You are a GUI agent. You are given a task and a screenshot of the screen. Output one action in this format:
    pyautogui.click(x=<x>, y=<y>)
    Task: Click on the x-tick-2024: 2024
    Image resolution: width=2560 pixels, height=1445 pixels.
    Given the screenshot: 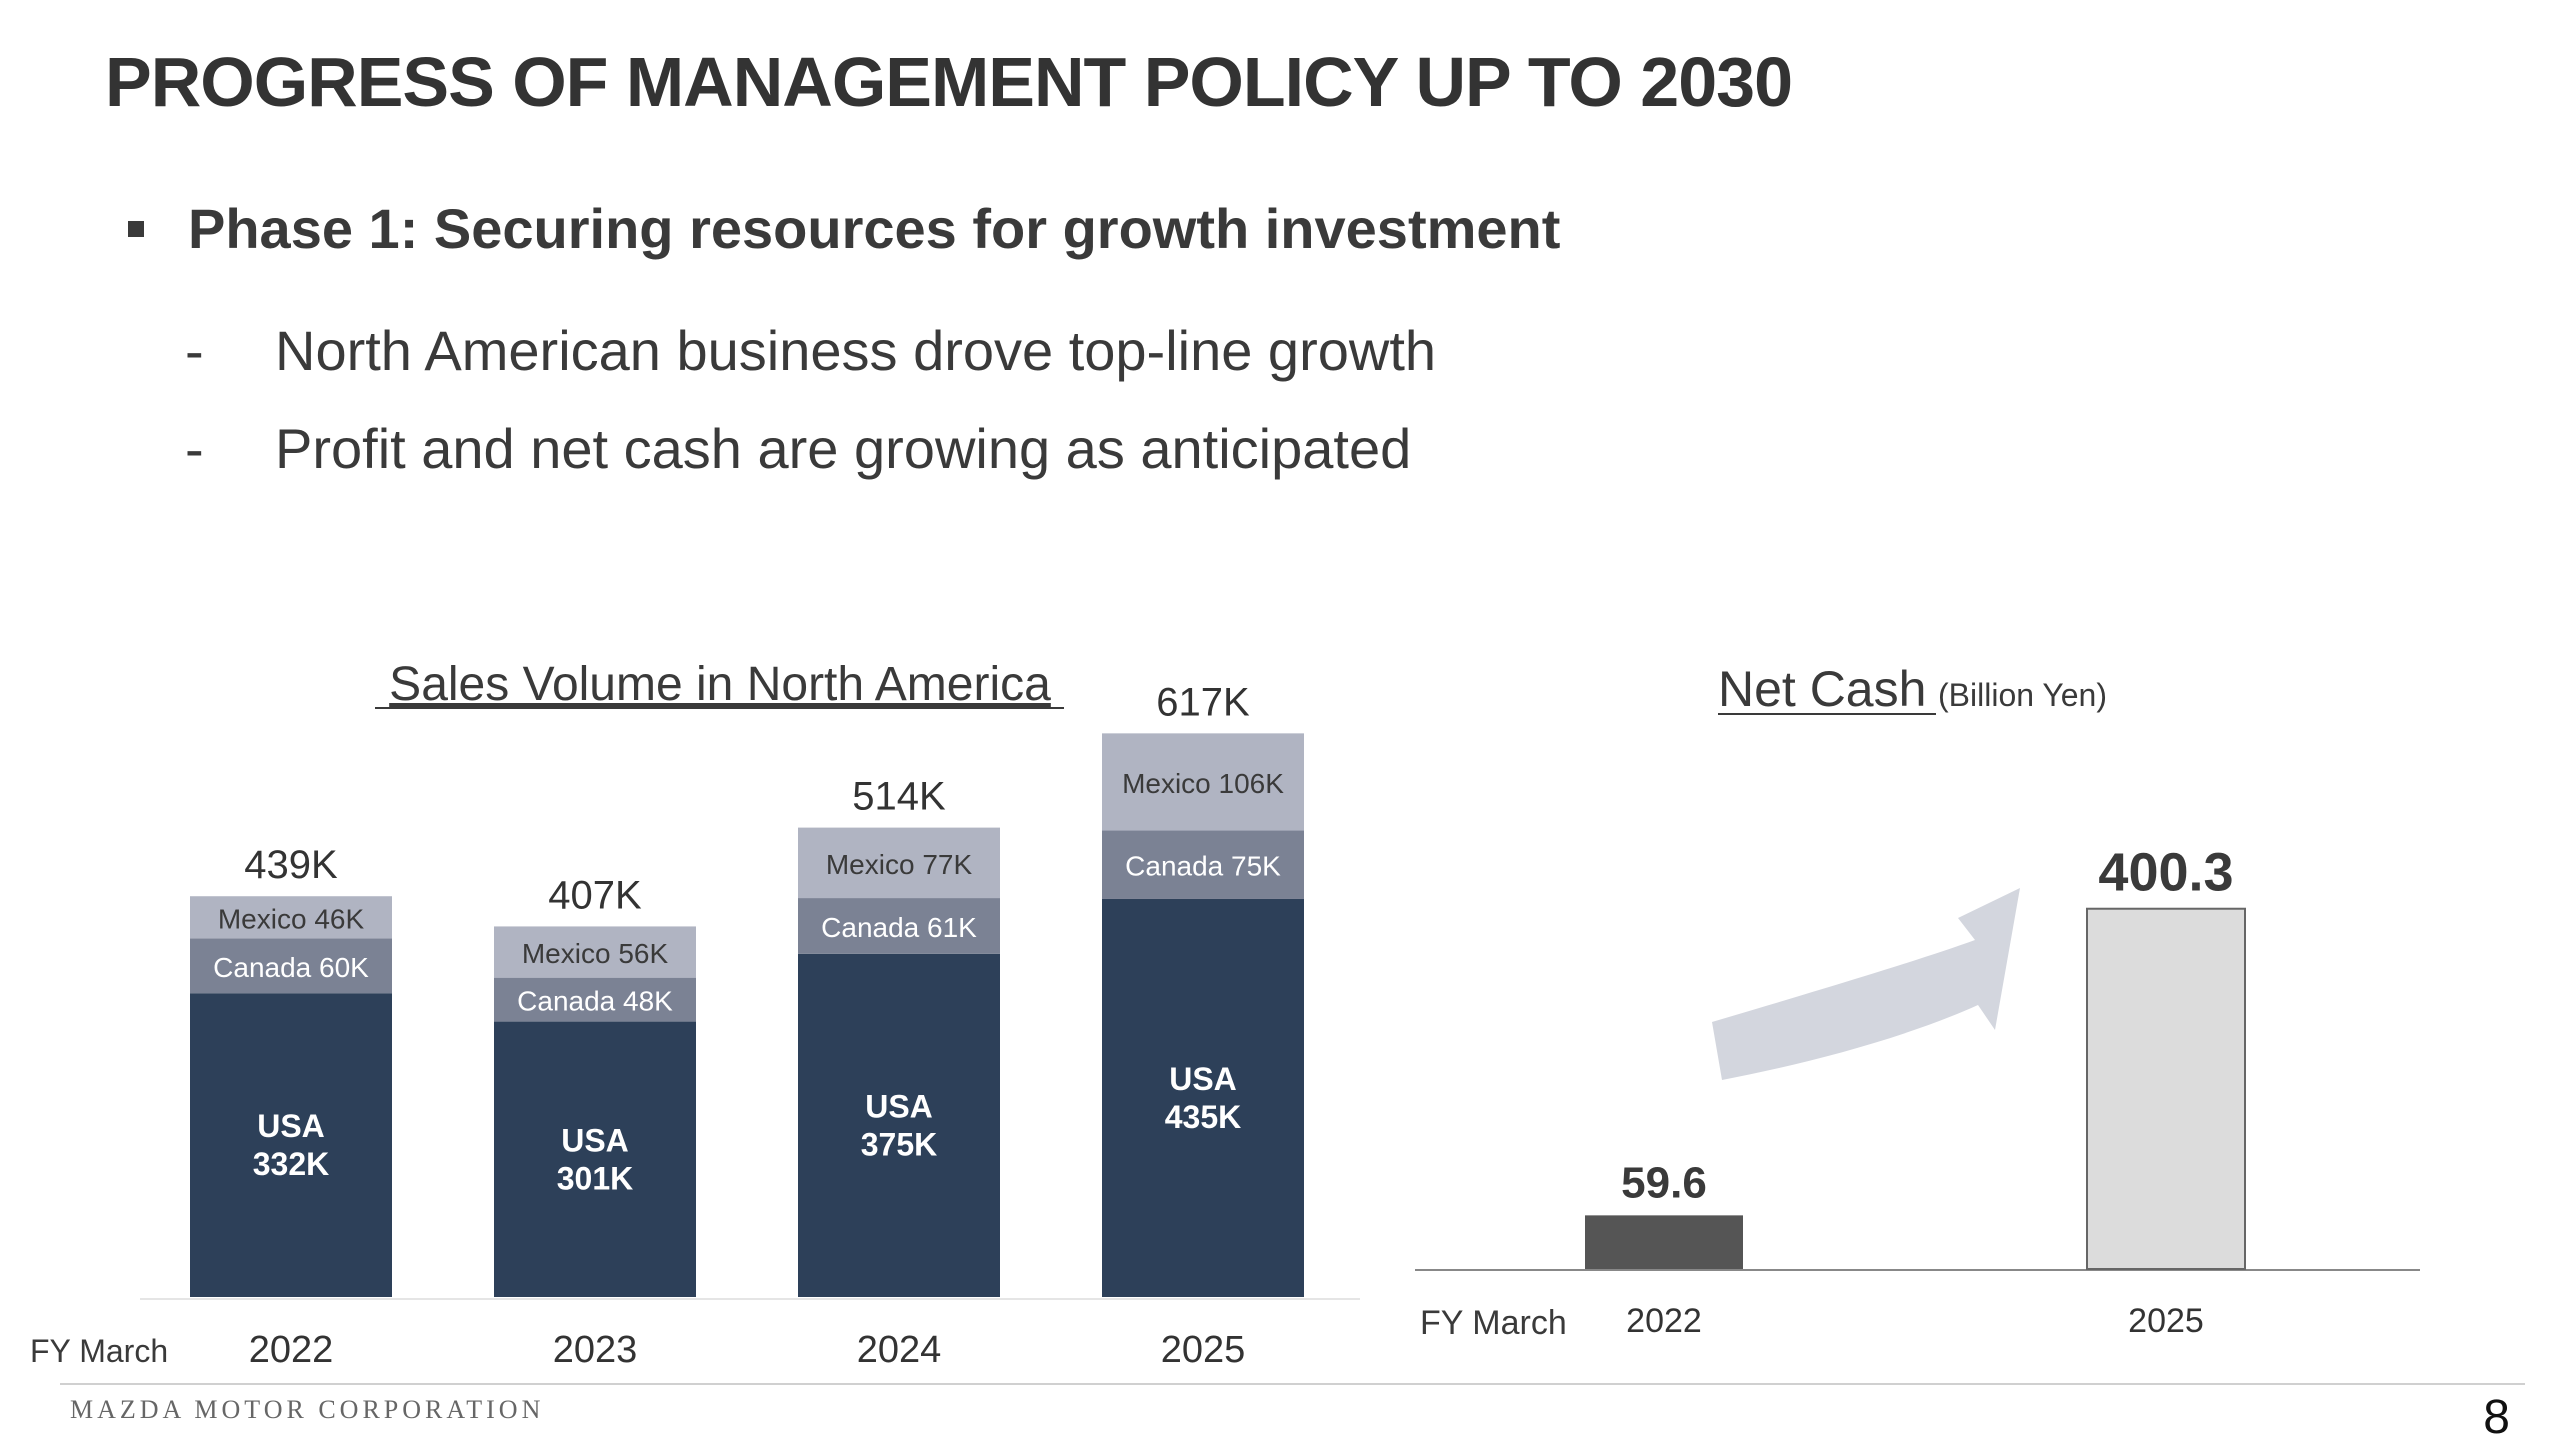 What is the action you would take?
    pyautogui.click(x=899, y=1350)
    